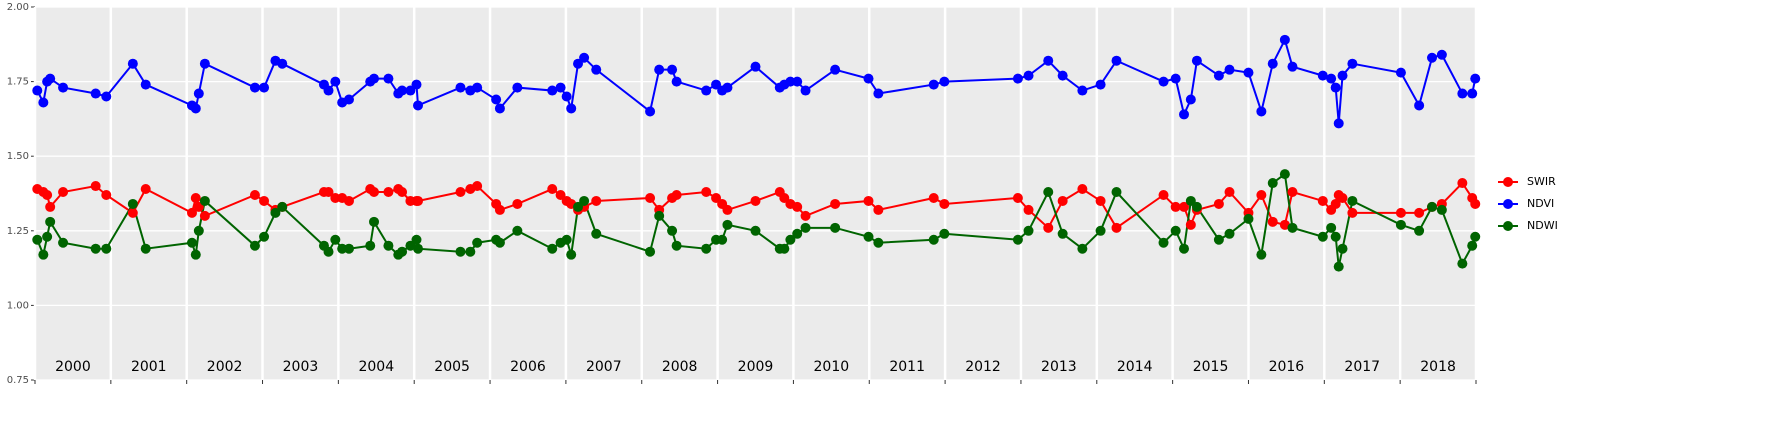 The height and width of the screenshot is (442, 1773). I want to click on year-label: 2011, so click(907, 367).